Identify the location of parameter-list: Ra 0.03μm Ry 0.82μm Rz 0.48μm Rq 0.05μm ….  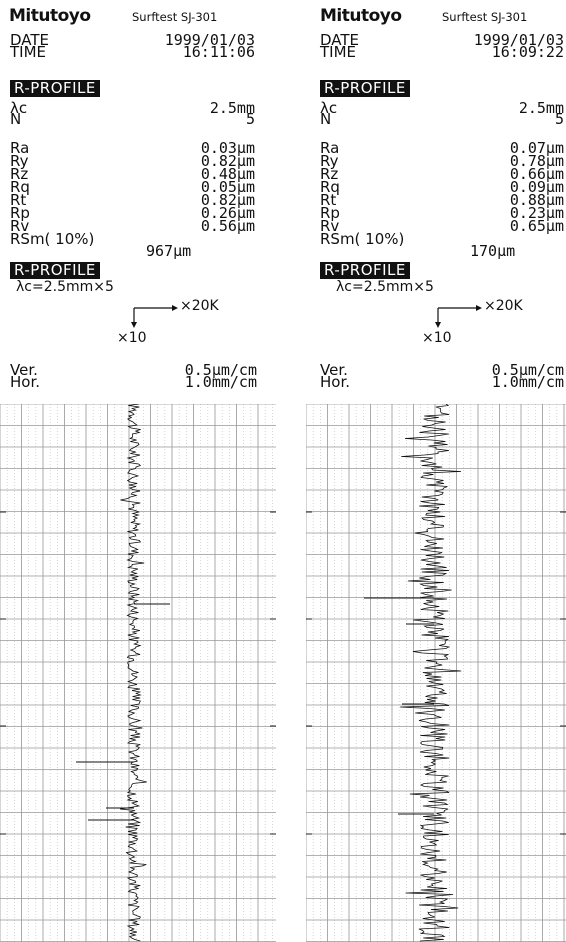
(132, 187).